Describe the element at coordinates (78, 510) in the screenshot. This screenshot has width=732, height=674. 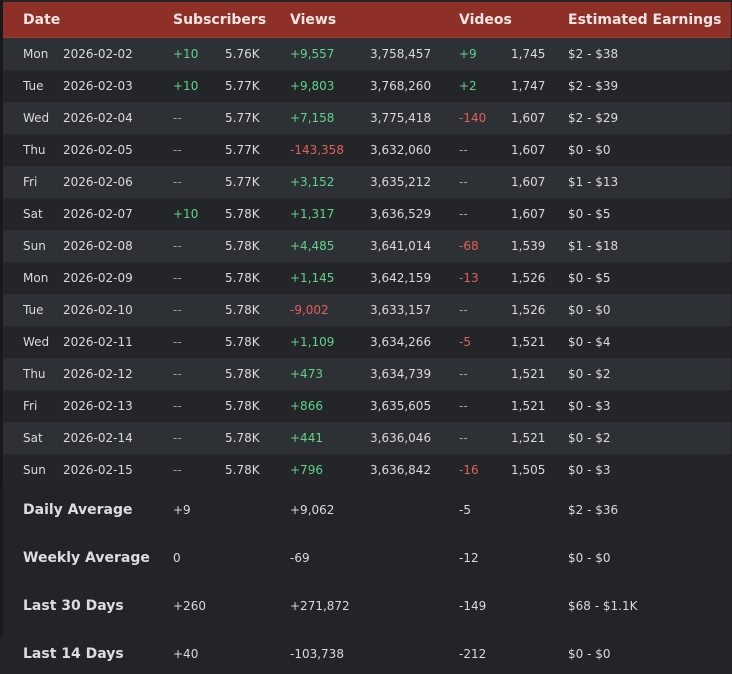
I see `summary-label: Daily Average` at that location.